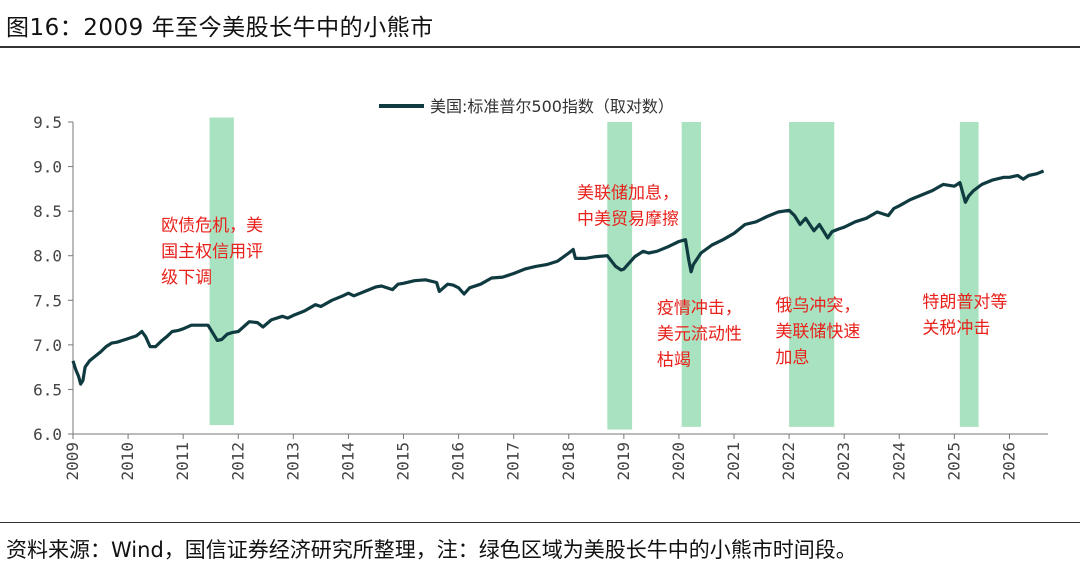 Image resolution: width=1080 pixels, height=573 pixels. What do you see at coordinates (674, 361) in the screenshot?
I see `annotation-text: 枯竭` at bounding box center [674, 361].